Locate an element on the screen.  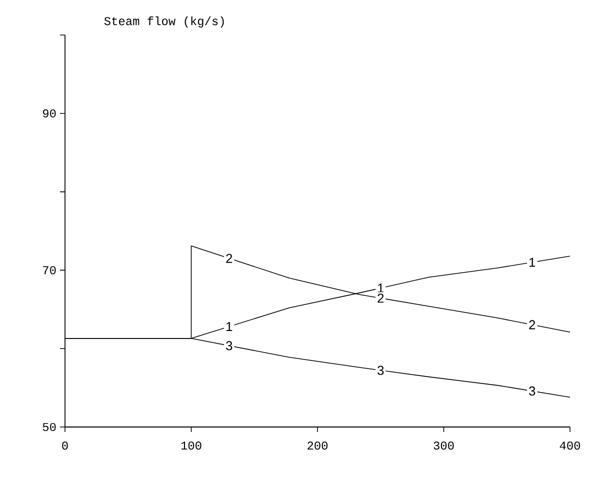
x-tick-label: 0 is located at coordinates (65, 446).